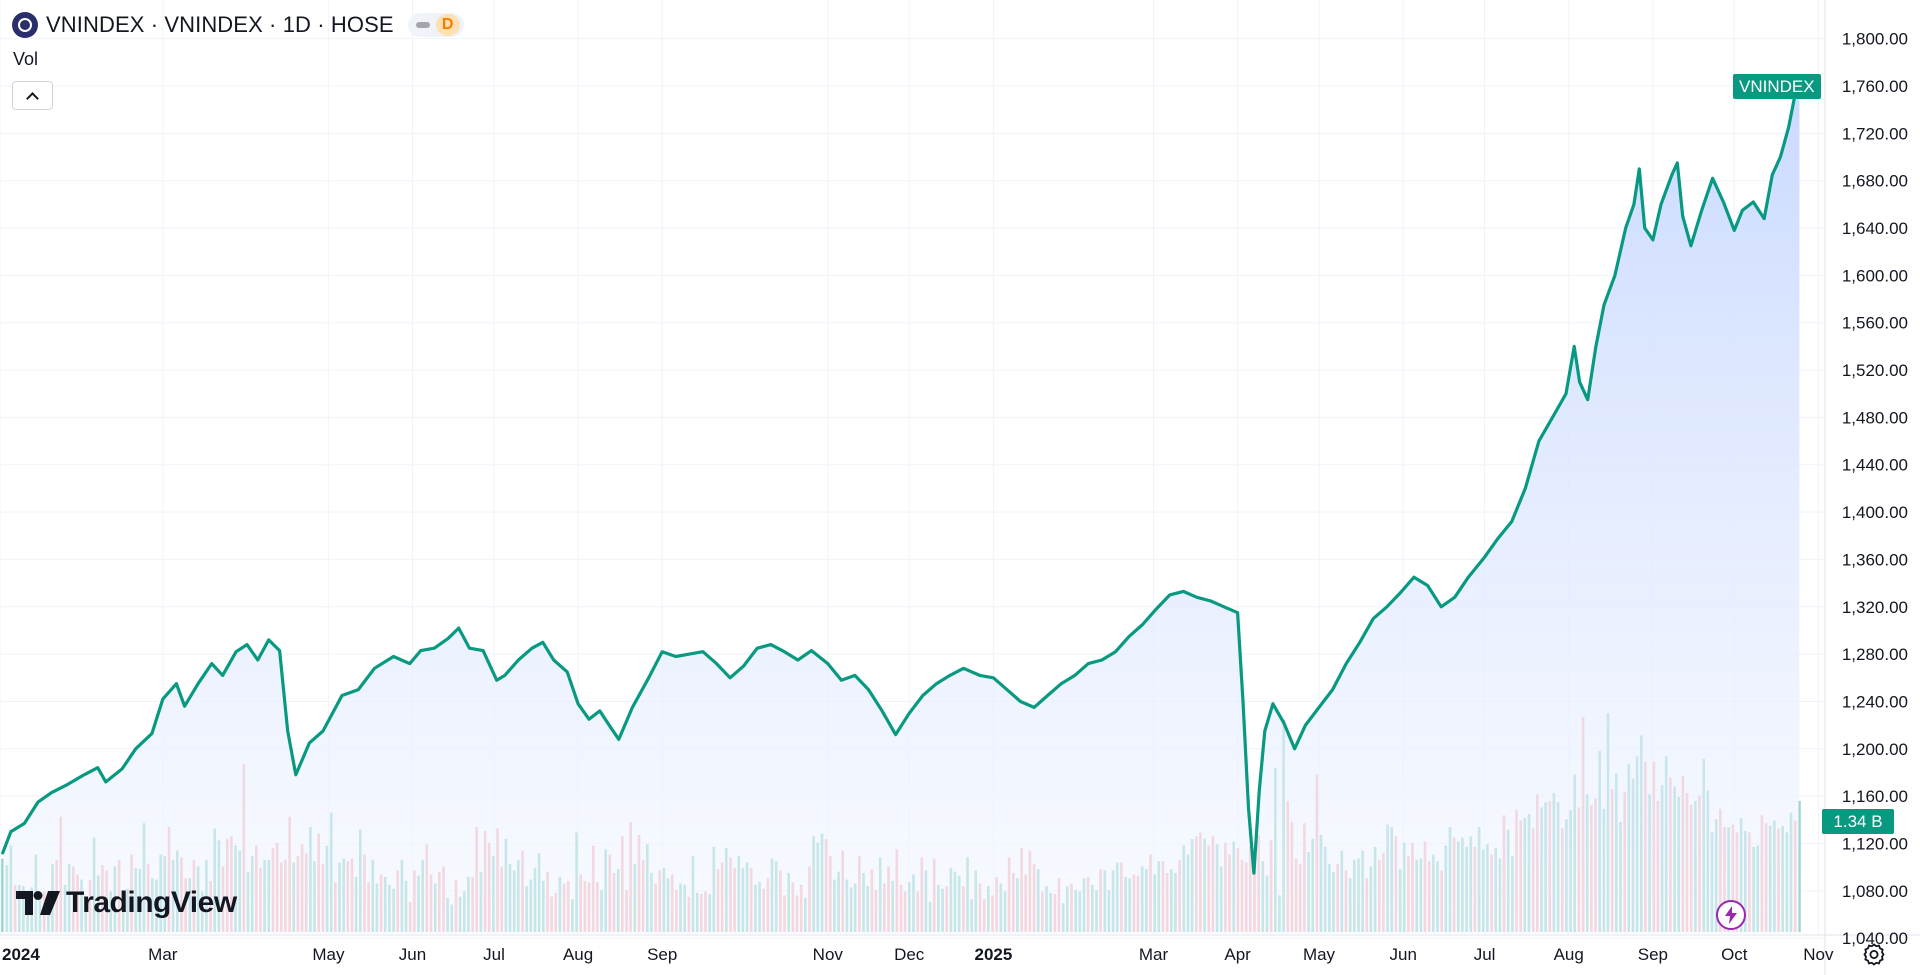  What do you see at coordinates (2, 895) in the screenshot?
I see `volume-bar` at bounding box center [2, 895].